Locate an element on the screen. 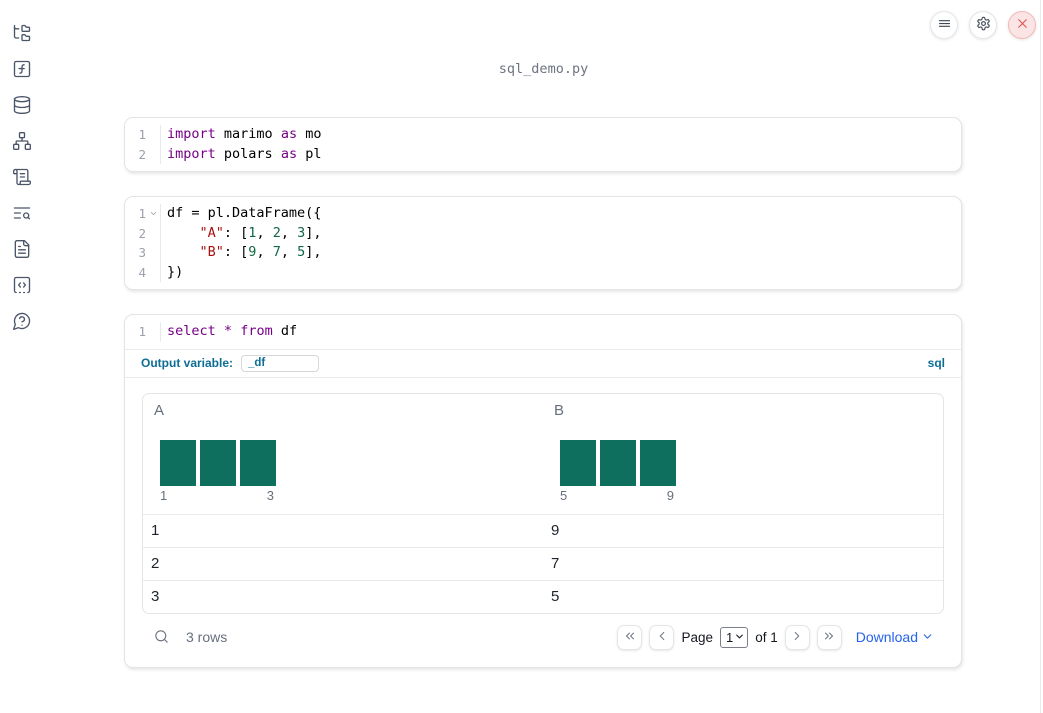 Image resolution: width=1043 pixels, height=713 pixels. chevrons-right-icon is located at coordinates (829, 637).